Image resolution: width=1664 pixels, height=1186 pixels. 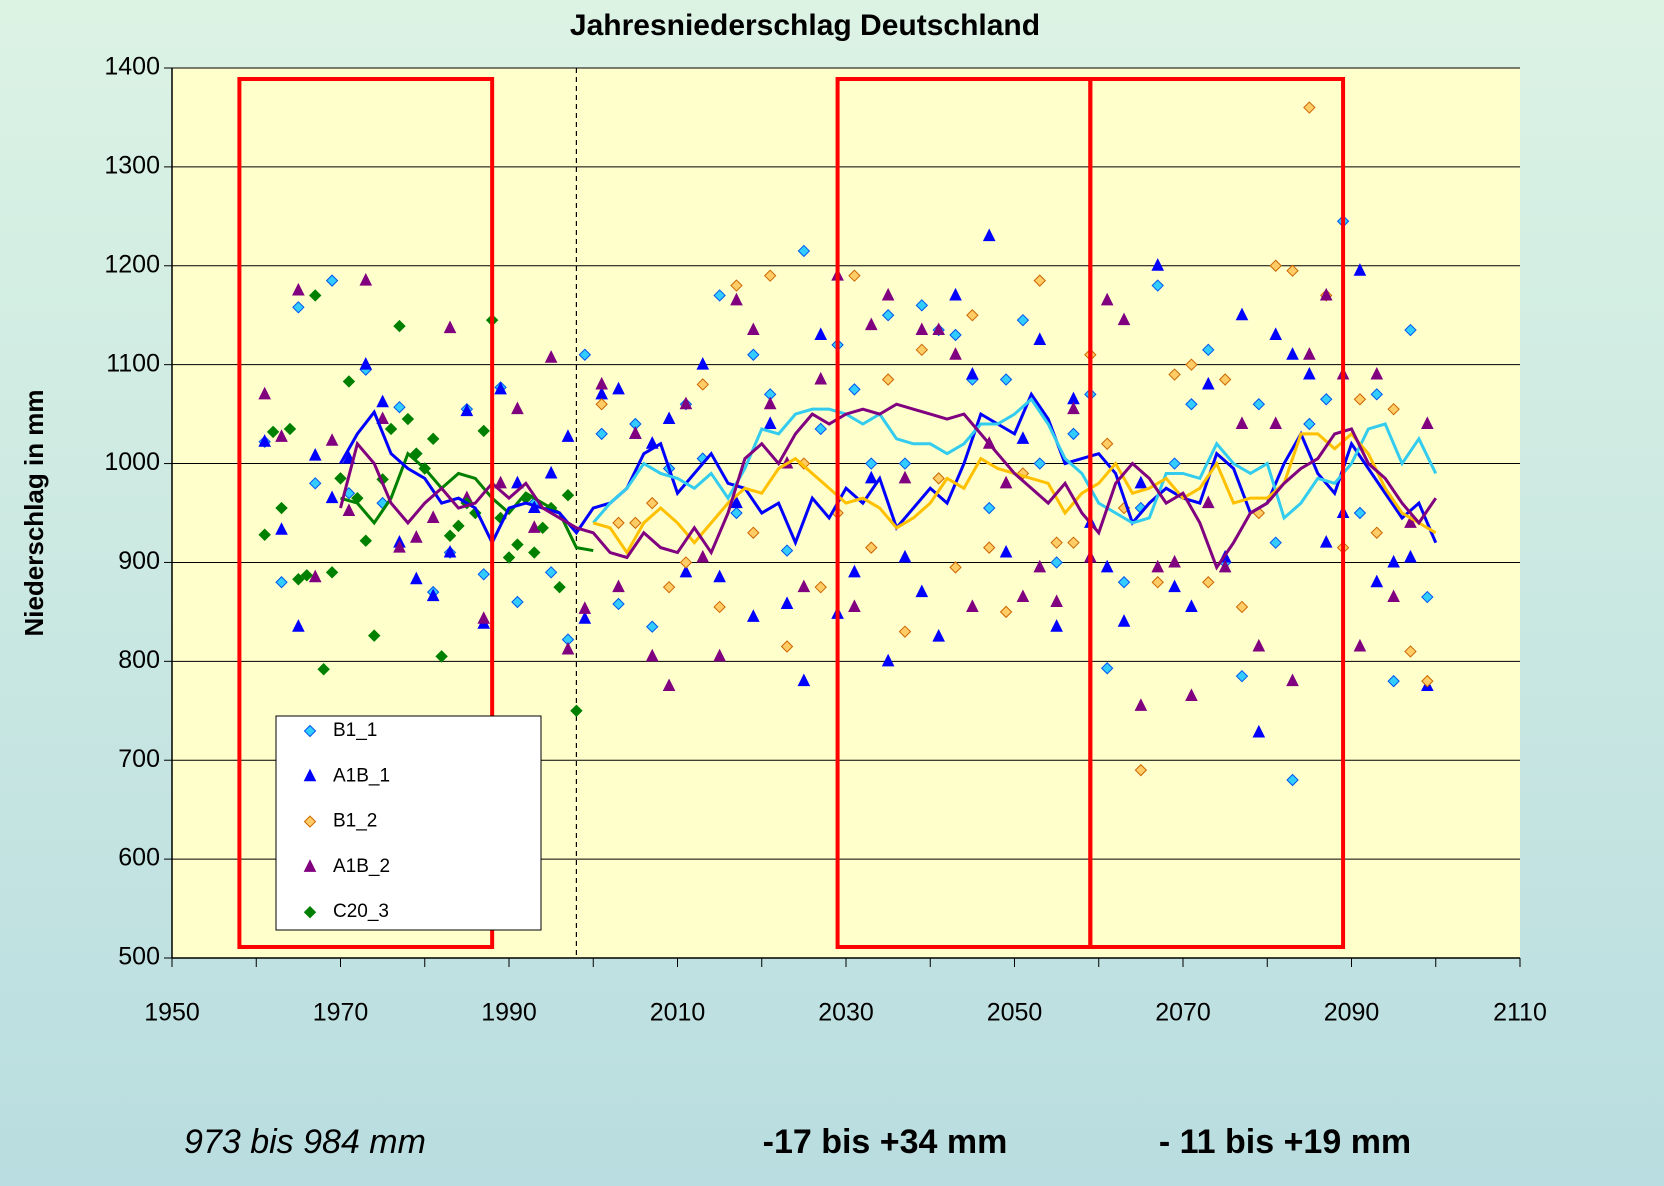 I want to click on y-tick-label: 900, so click(x=139, y=561).